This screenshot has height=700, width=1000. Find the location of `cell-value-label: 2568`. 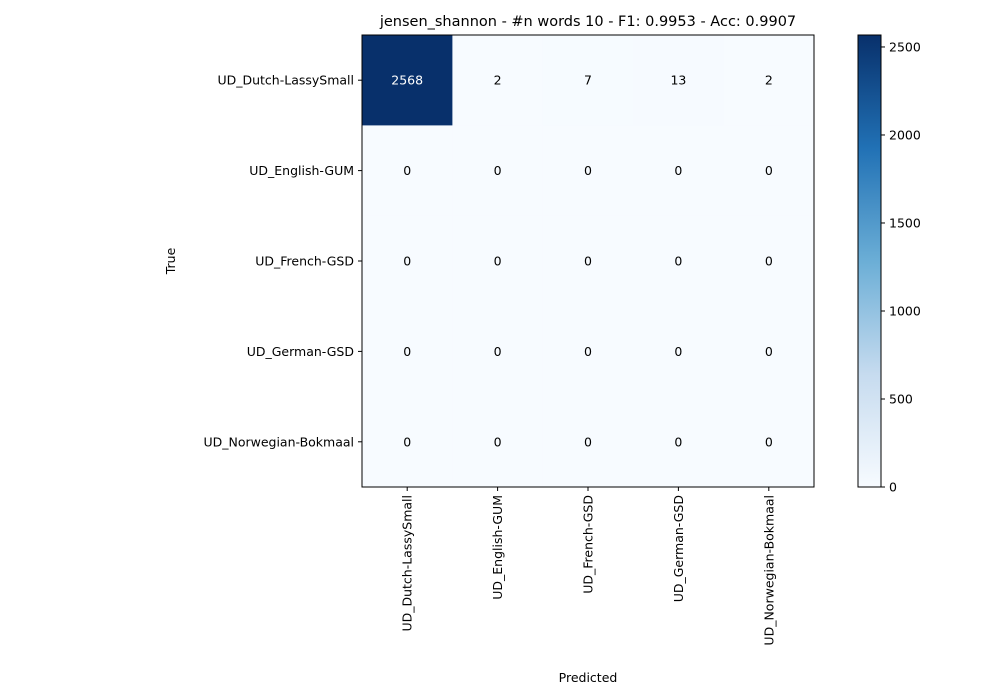

cell-value-label: 2568 is located at coordinates (407, 80).